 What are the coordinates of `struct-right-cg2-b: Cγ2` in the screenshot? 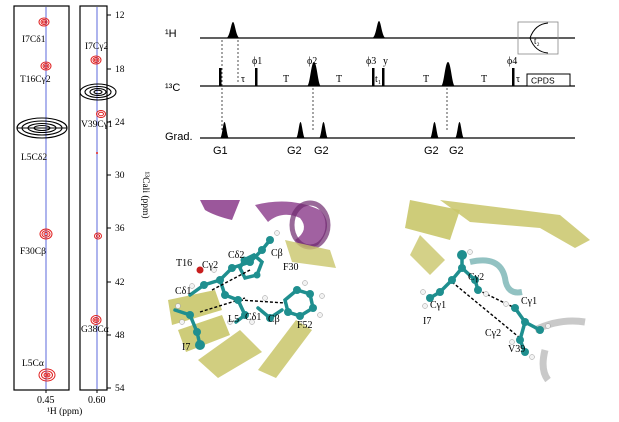 It's located at (493, 333).